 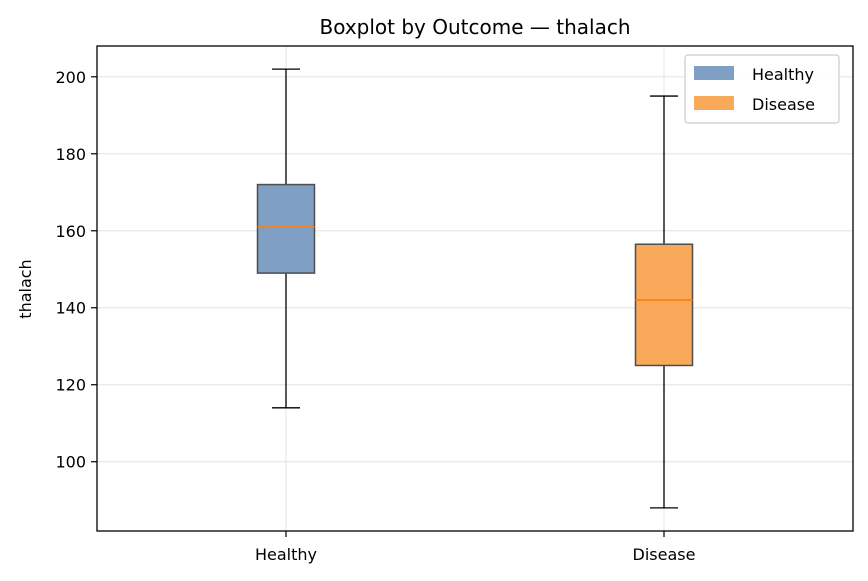 What do you see at coordinates (70, 231) in the screenshot?
I see `y-tick-label-160: 160` at bounding box center [70, 231].